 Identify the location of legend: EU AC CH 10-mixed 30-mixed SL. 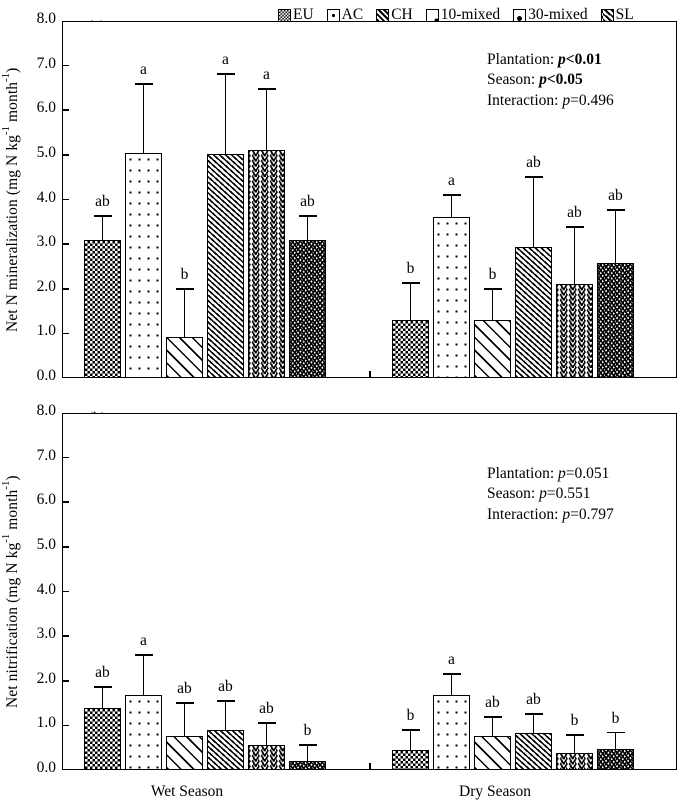
(462, 15).